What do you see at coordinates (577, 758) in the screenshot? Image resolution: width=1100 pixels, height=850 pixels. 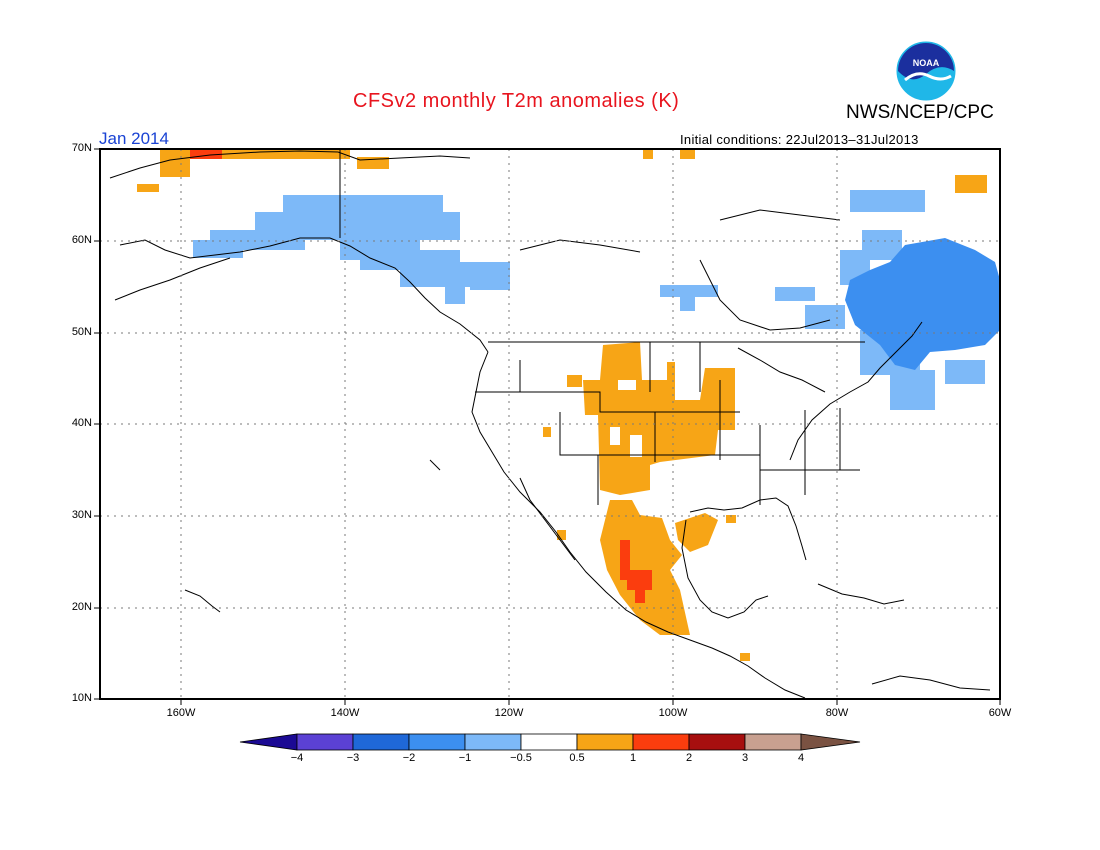 I see `colorbar-label: 0.5` at bounding box center [577, 758].